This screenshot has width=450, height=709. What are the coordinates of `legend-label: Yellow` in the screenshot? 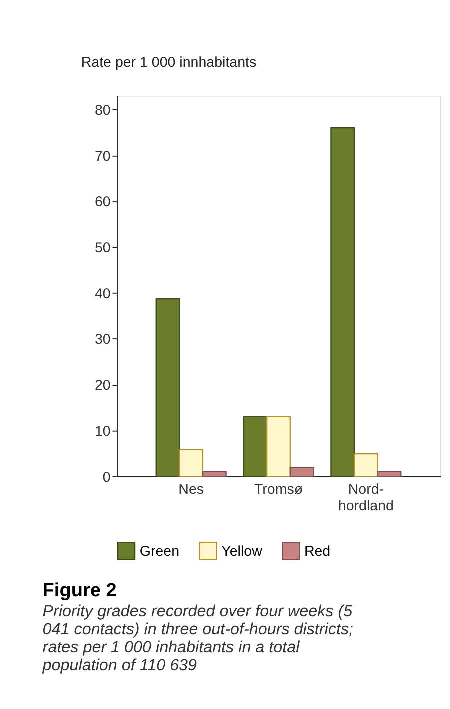 It's located at (243, 552).